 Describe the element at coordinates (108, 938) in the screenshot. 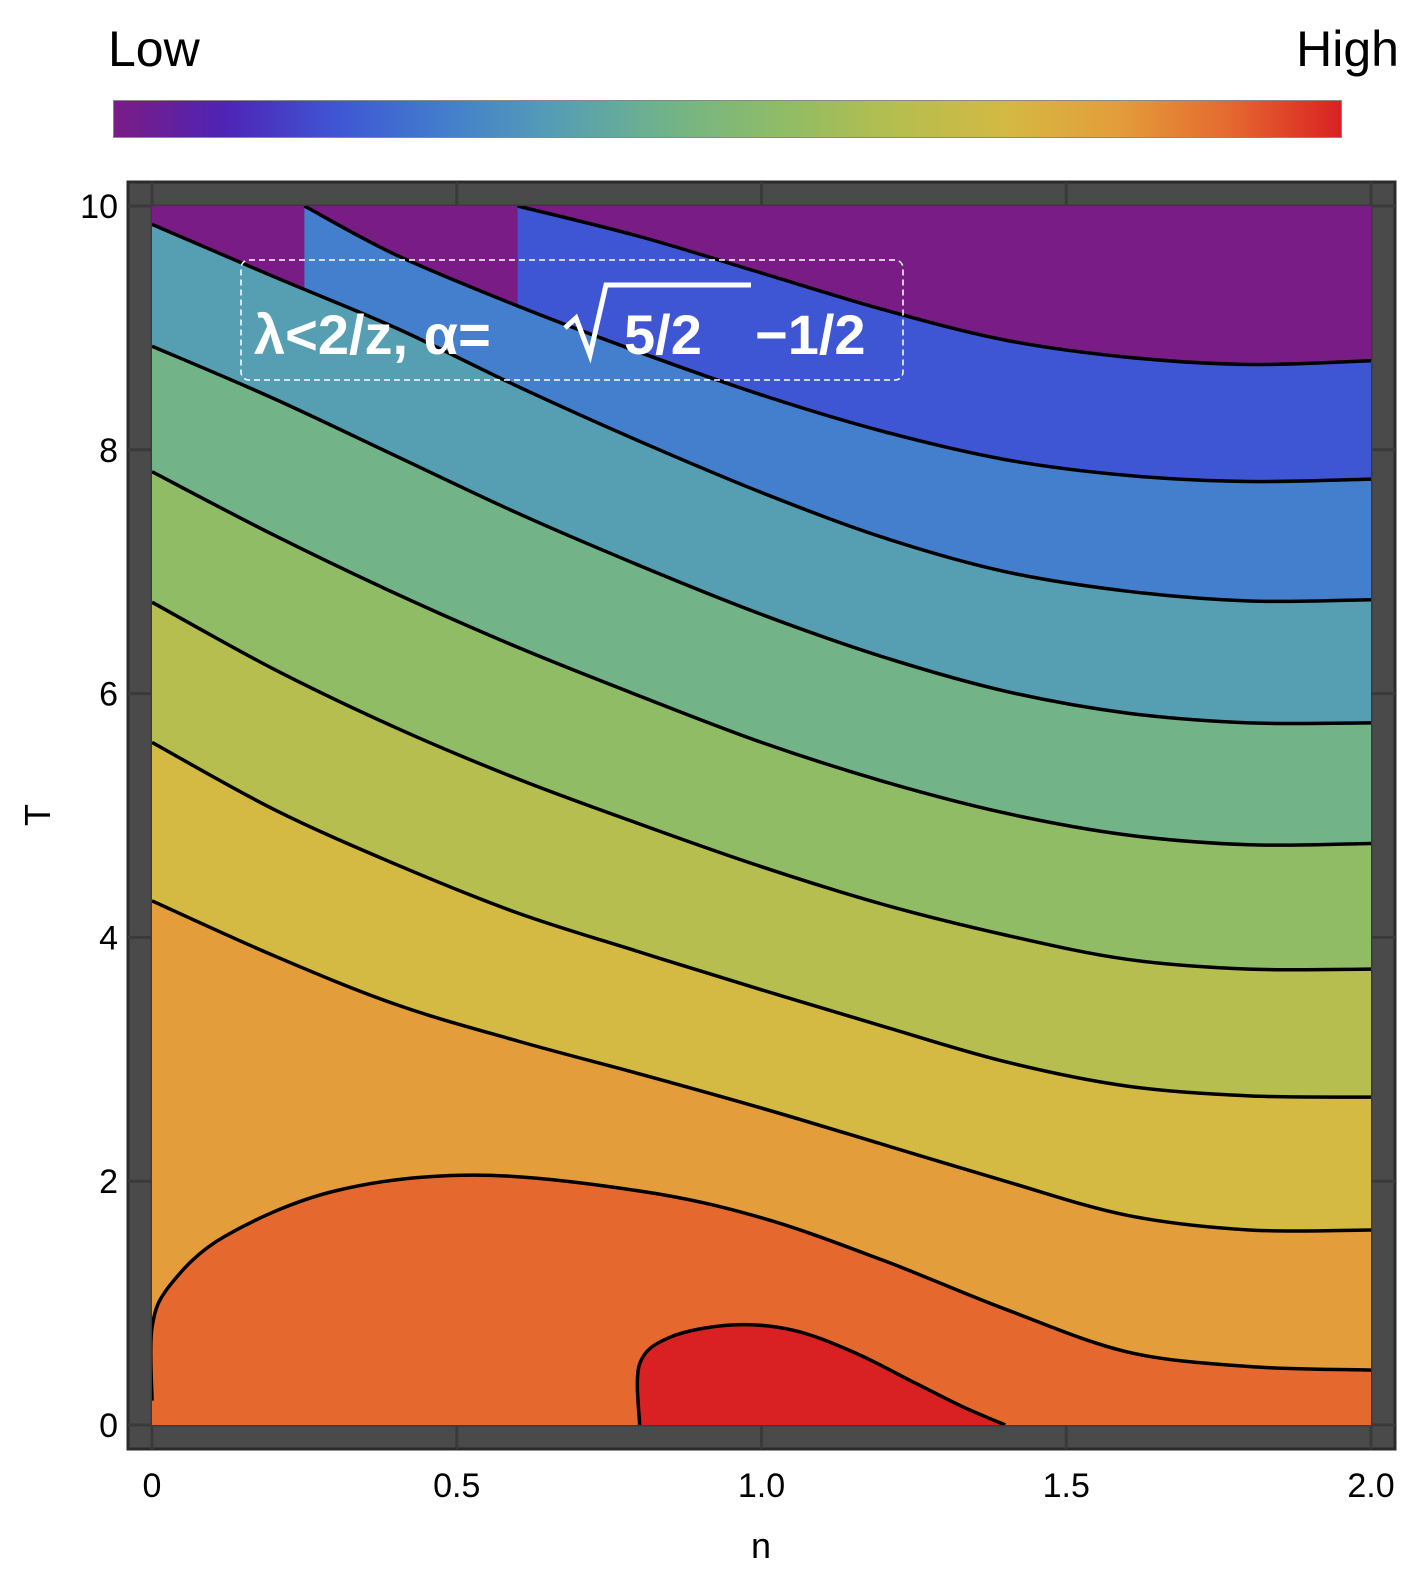

I see `y-tick-label: 4` at that location.